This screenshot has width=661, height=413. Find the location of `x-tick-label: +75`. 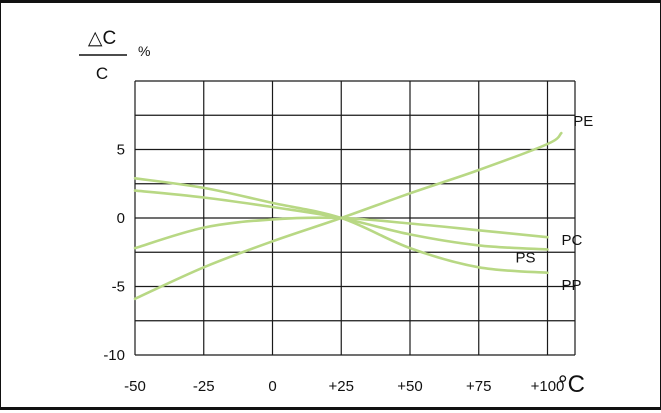

x-tick-label: +75 is located at coordinates (478, 386).